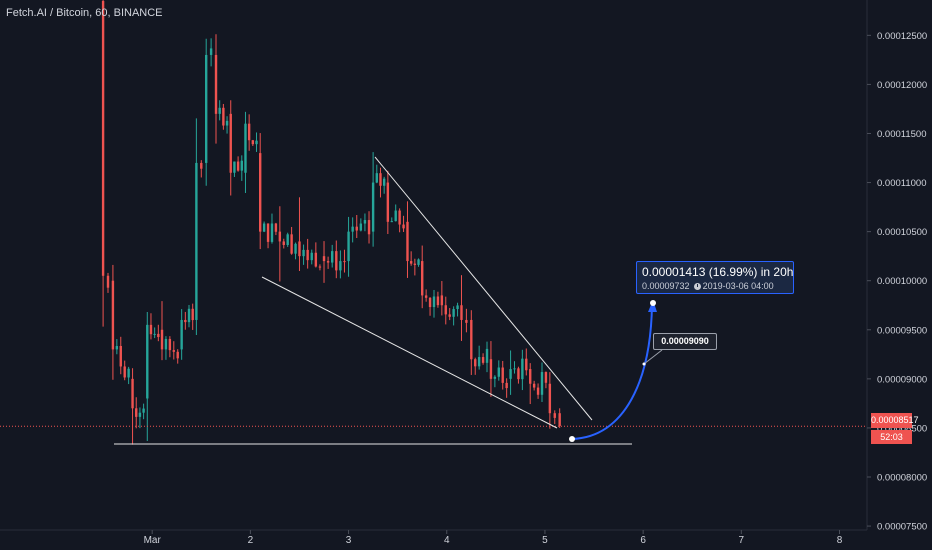  I want to click on projection-end-point, so click(653, 303).